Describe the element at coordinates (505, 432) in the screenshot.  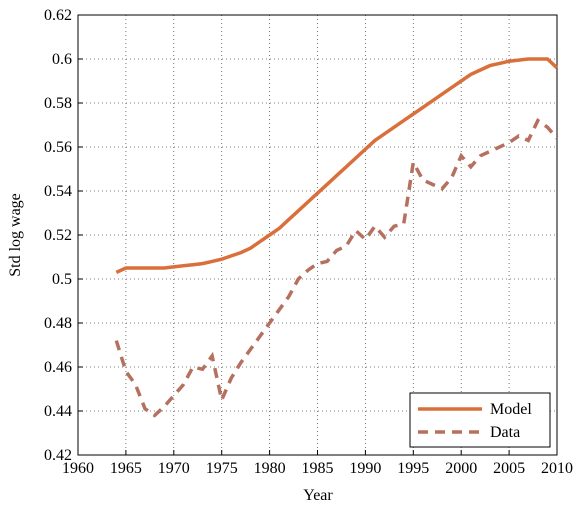
I see `legend-label: Data` at that location.